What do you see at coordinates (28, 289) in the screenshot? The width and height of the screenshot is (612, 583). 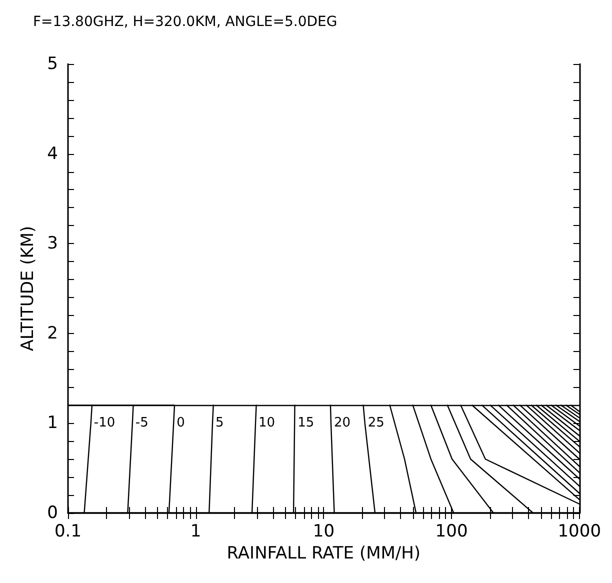 I see `y-axis-title: ALTITUDE (KM)` at bounding box center [28, 289].